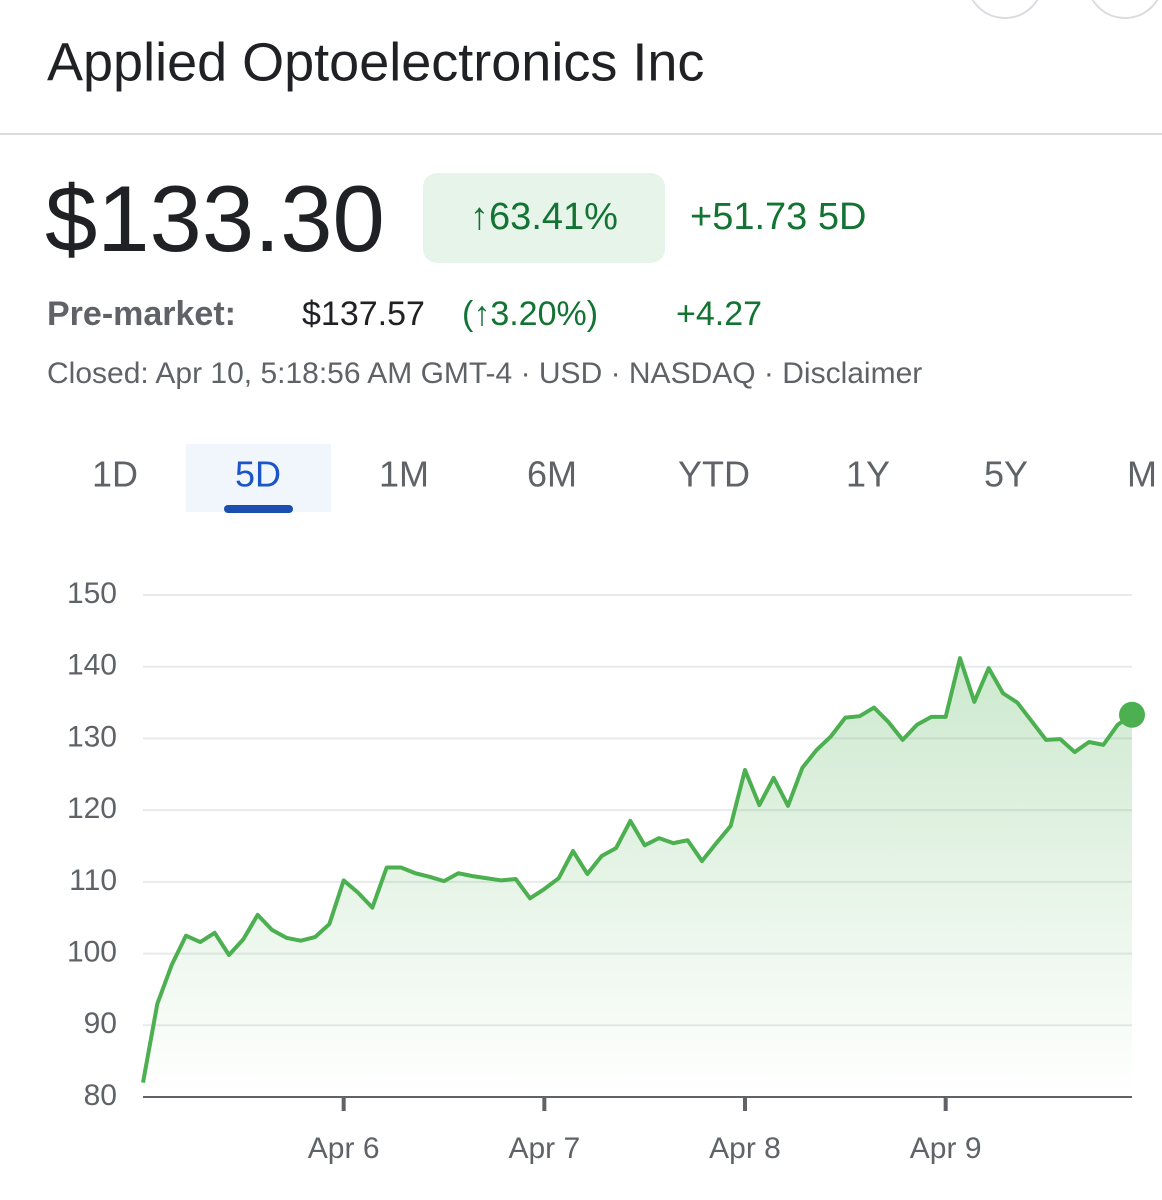  Describe the element at coordinates (868, 474) in the screenshot. I see `tab: 1Y` at that location.